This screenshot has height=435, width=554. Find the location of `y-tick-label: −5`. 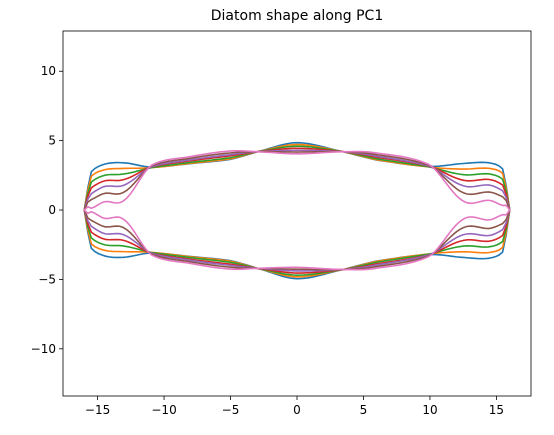

y-tick-label: −5 is located at coordinates (47, 279).